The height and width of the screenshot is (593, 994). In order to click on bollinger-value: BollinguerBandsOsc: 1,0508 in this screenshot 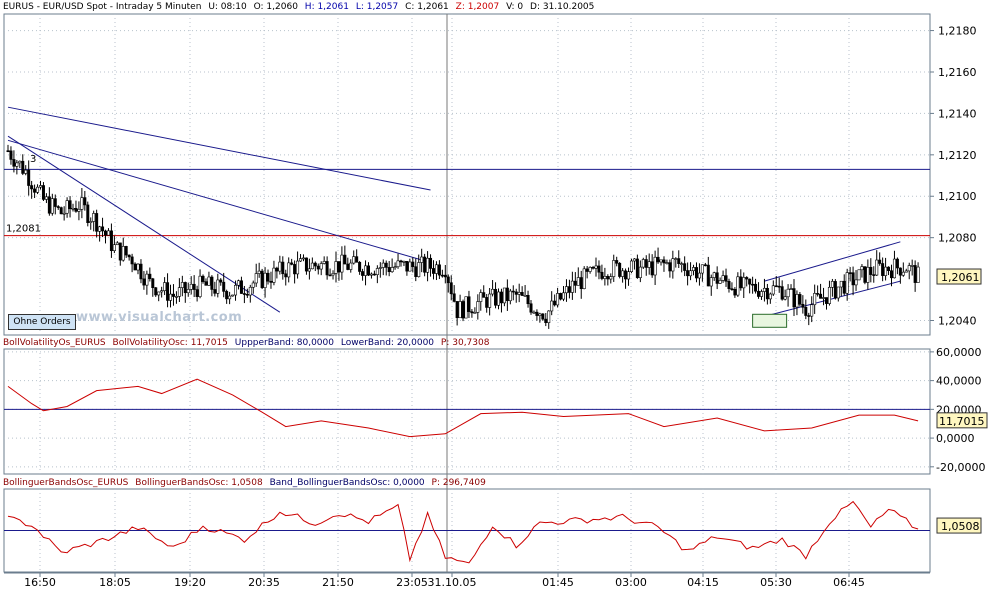, I will do `click(199, 483)`.